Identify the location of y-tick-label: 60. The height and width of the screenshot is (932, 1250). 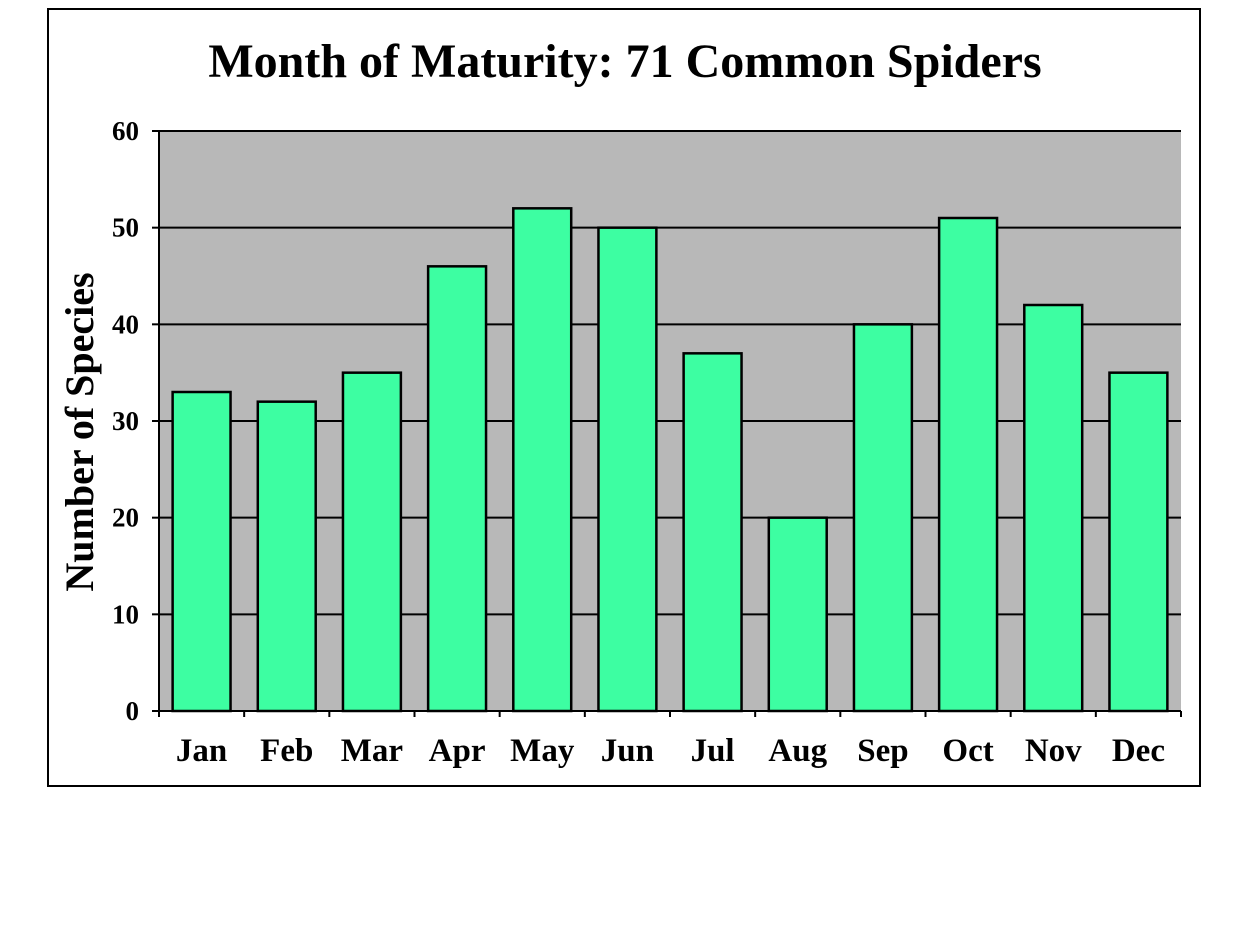
(125, 131).